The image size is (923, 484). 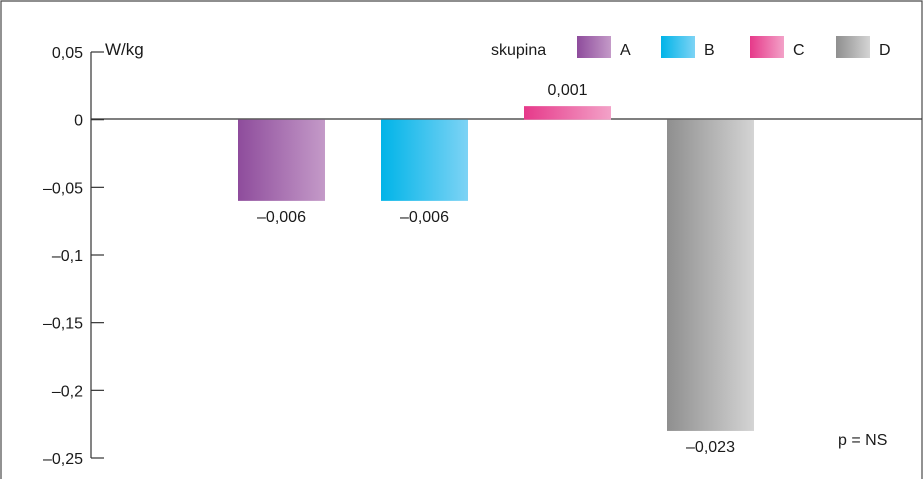 I want to click on legend-swatch-d, so click(x=853, y=47).